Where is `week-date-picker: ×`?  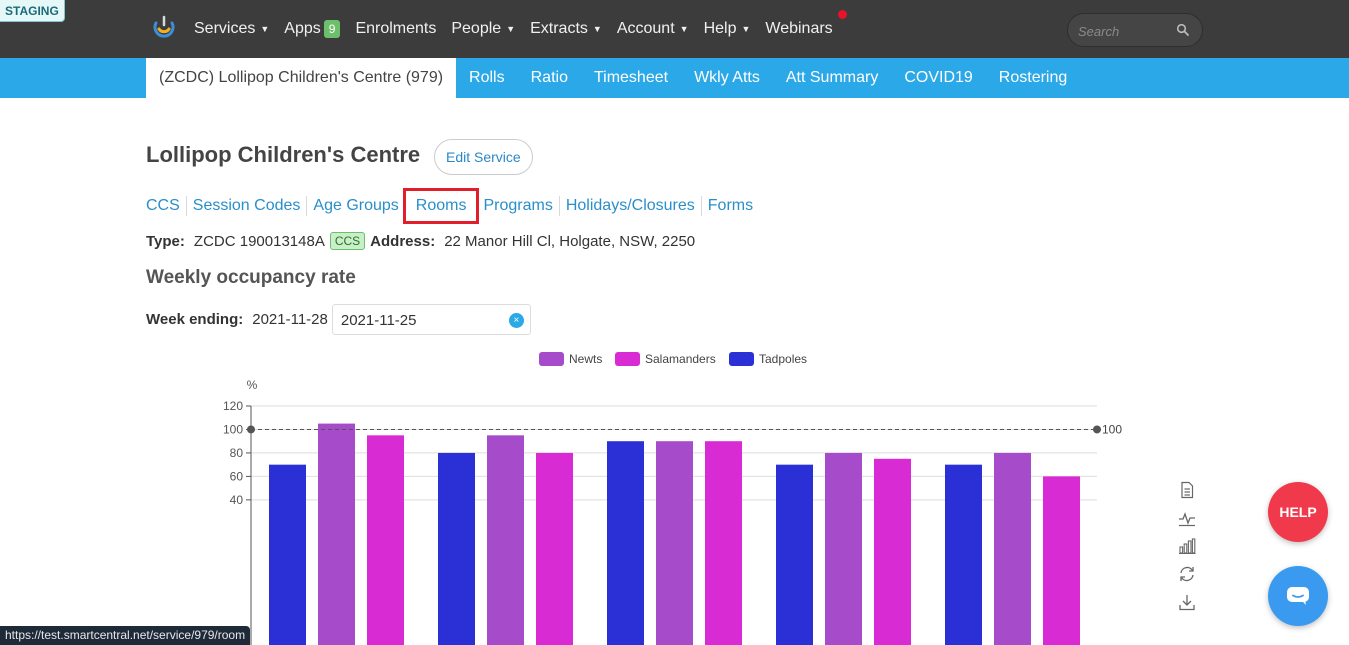 week-date-picker: × is located at coordinates (431, 319).